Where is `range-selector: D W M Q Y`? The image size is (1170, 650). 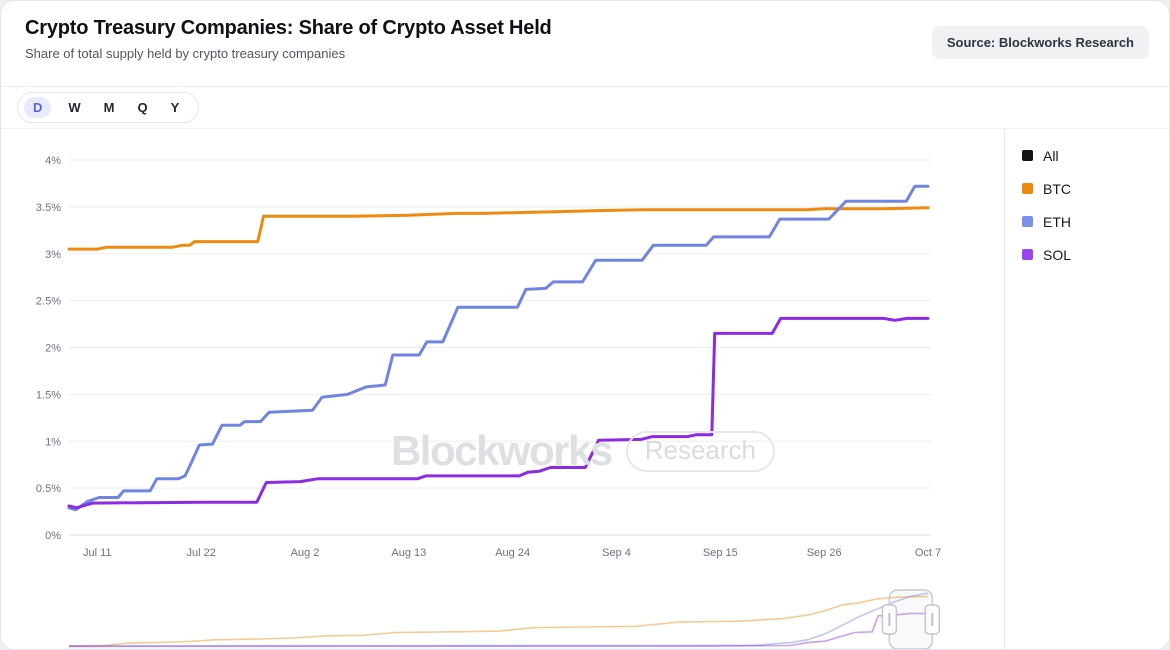
range-selector: D W M Q Y is located at coordinates (108, 107).